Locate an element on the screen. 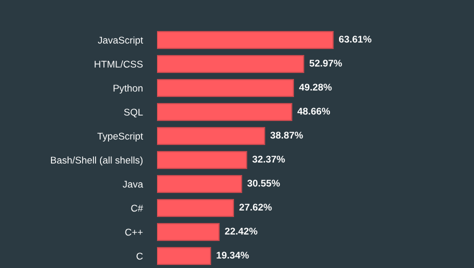 The image size is (474, 268). y-tick-label: C# is located at coordinates (137, 208).